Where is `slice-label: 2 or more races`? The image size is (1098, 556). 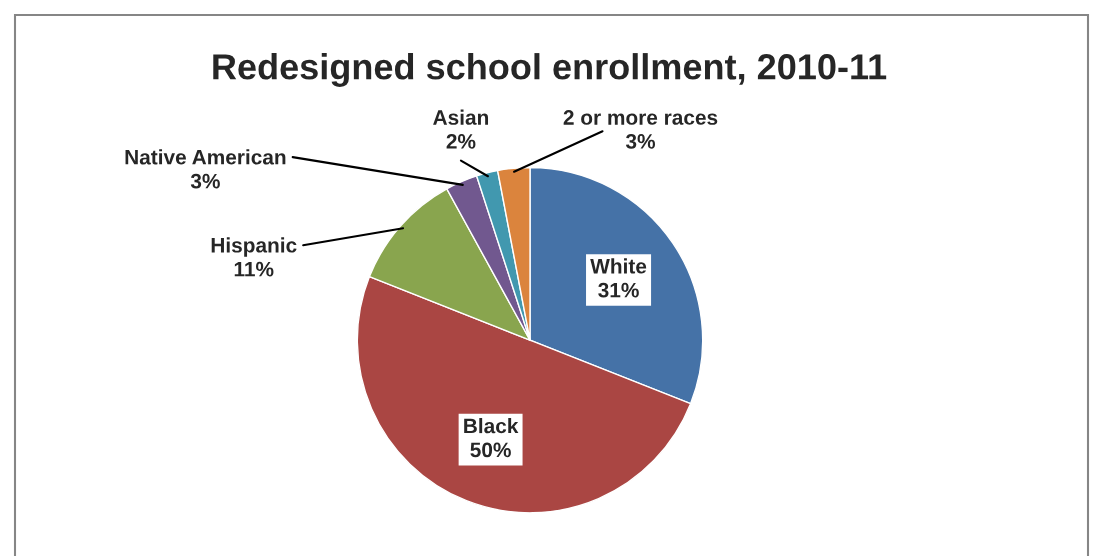
slice-label: 2 or more races is located at coordinates (640, 117).